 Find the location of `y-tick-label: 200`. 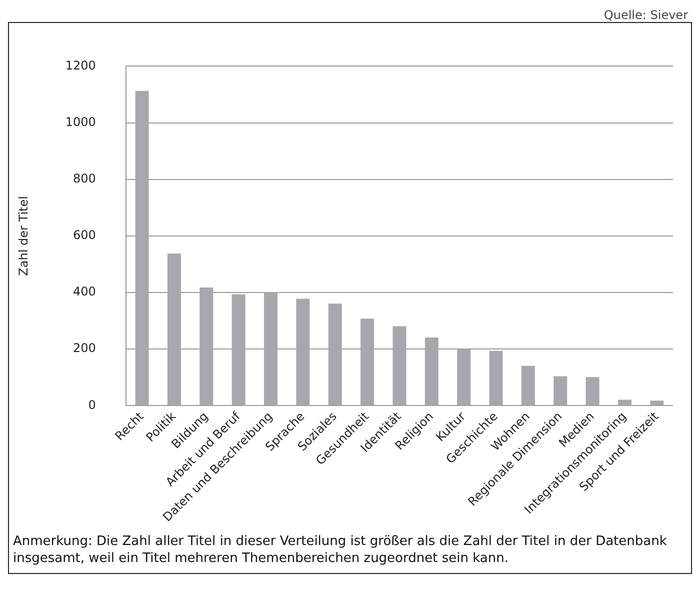

y-tick-label: 200 is located at coordinates (84, 348).